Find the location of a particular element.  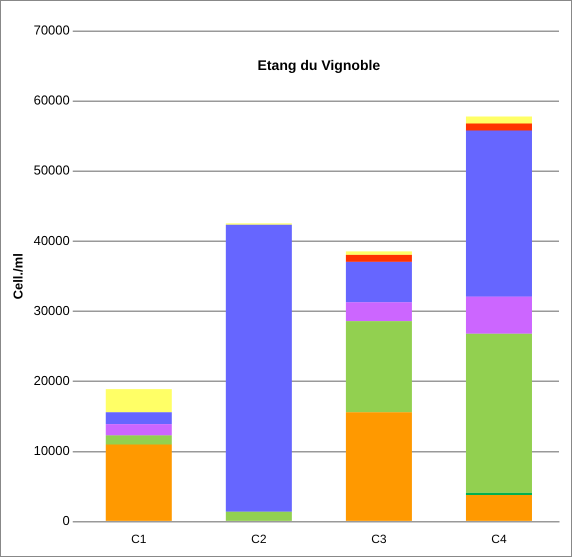

y-tick-label: 40000 is located at coordinates (52, 240).